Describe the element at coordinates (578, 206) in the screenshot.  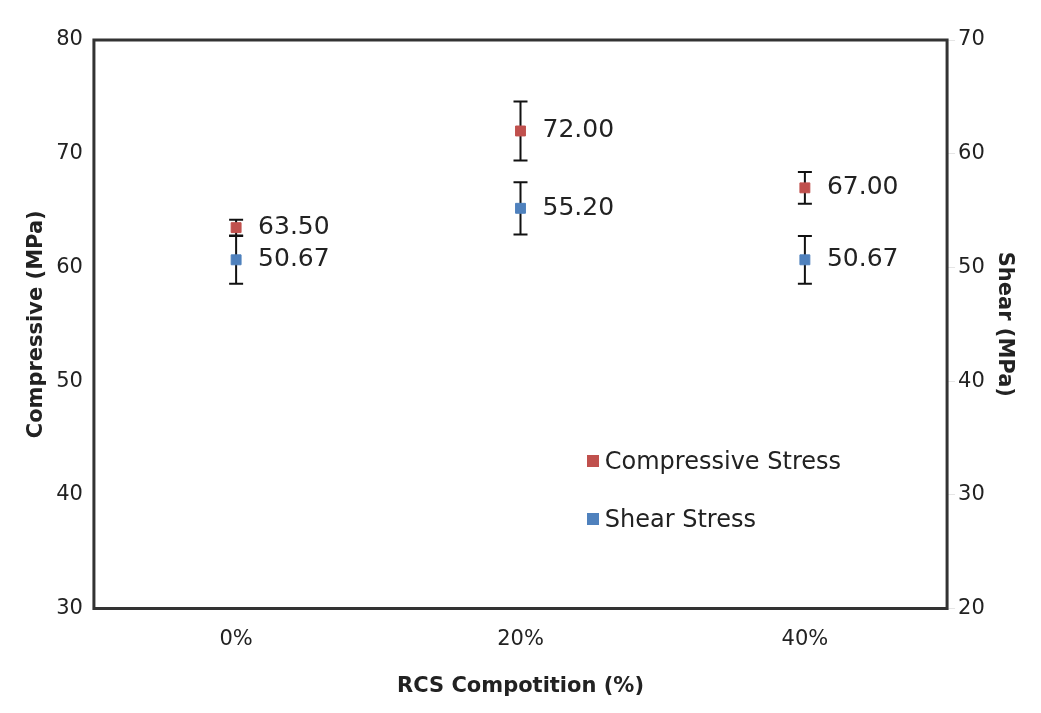
I see `data-label: 55.20` at that location.